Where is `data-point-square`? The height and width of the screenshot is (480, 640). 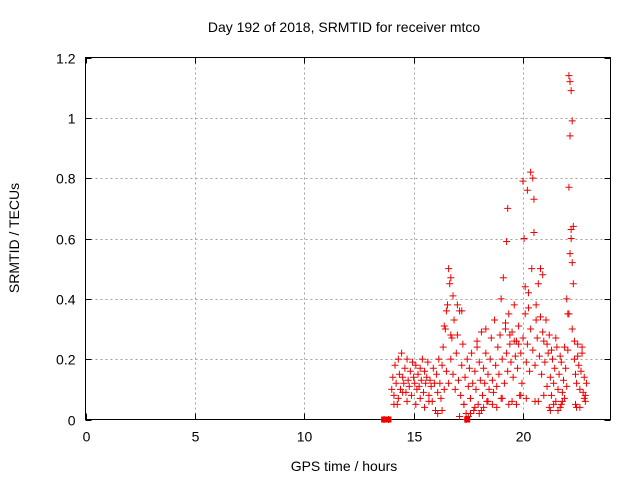 data-point-square is located at coordinates (384, 419).